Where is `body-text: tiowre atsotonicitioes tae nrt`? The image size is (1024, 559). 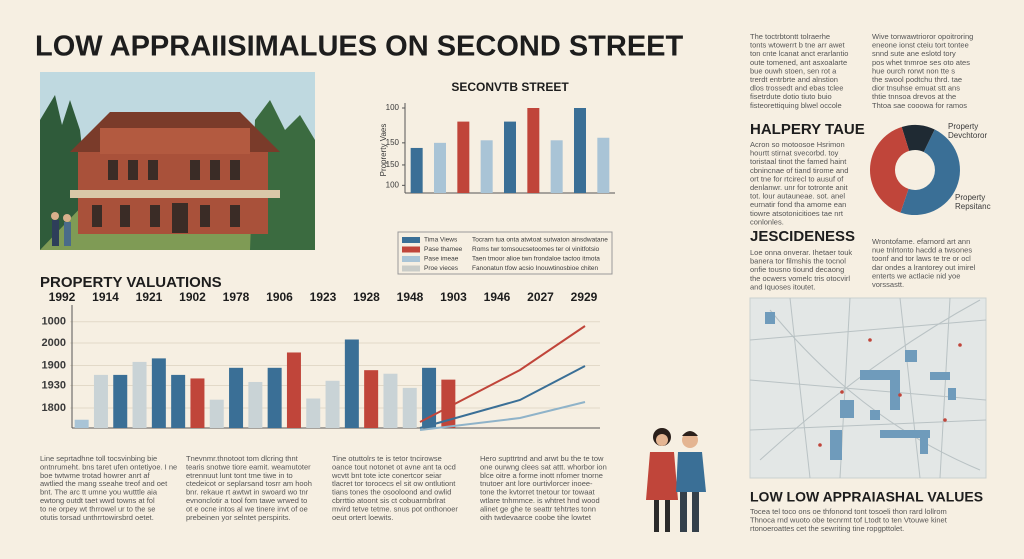 body-text: tiowre atsotonicitioes tae nrt is located at coordinates (797, 213).